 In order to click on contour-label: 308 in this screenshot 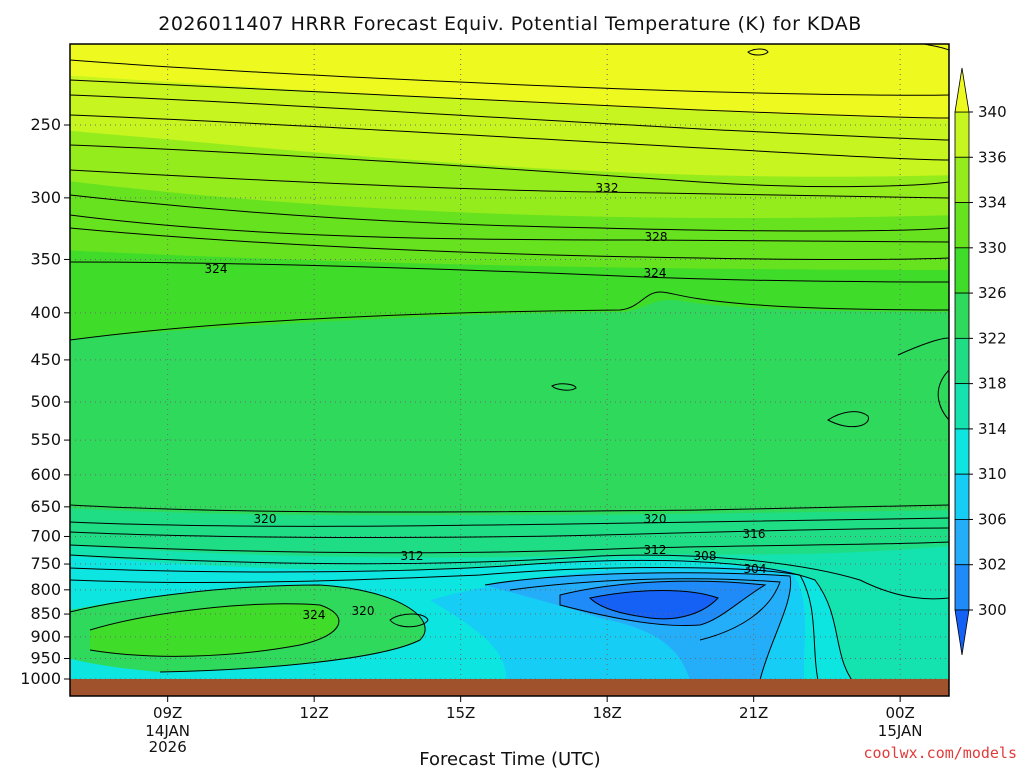, I will do `click(705, 556)`.